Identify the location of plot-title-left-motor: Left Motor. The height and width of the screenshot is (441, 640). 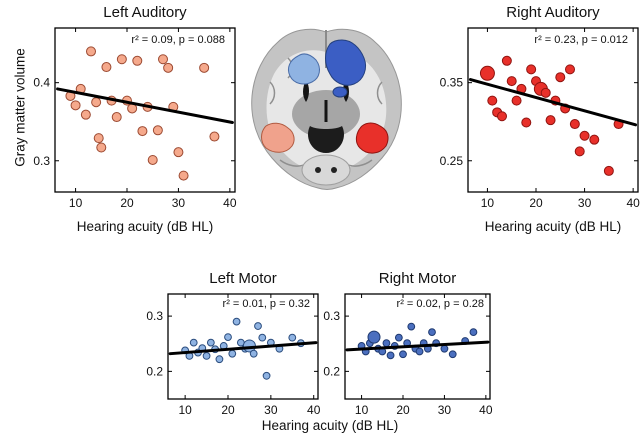
(243, 278).